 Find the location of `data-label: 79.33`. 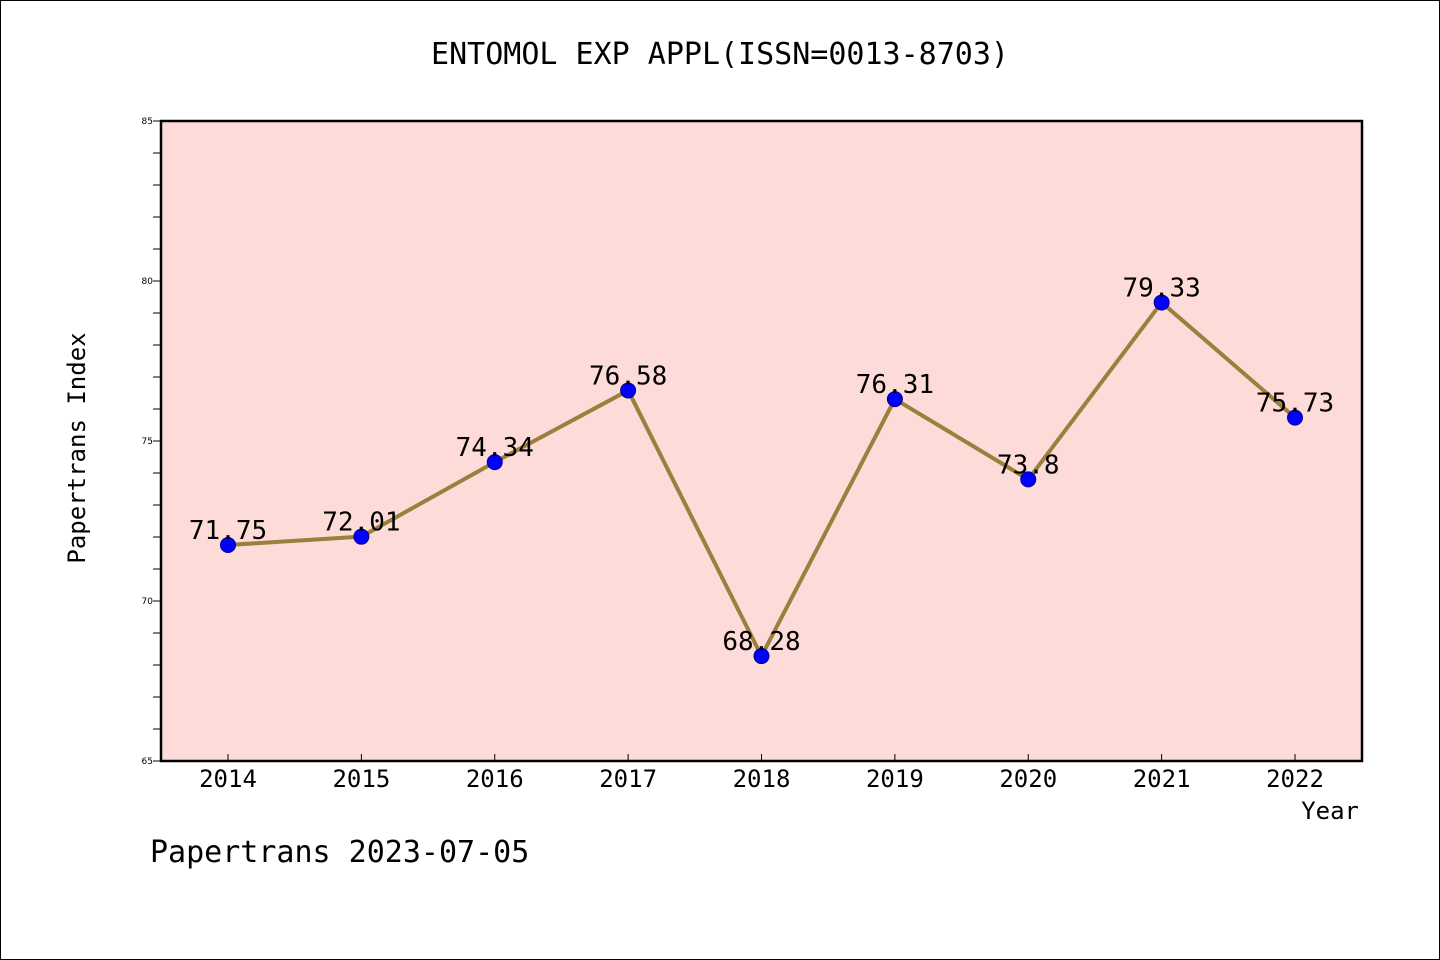

data-label: 79.33 is located at coordinates (1161, 288).